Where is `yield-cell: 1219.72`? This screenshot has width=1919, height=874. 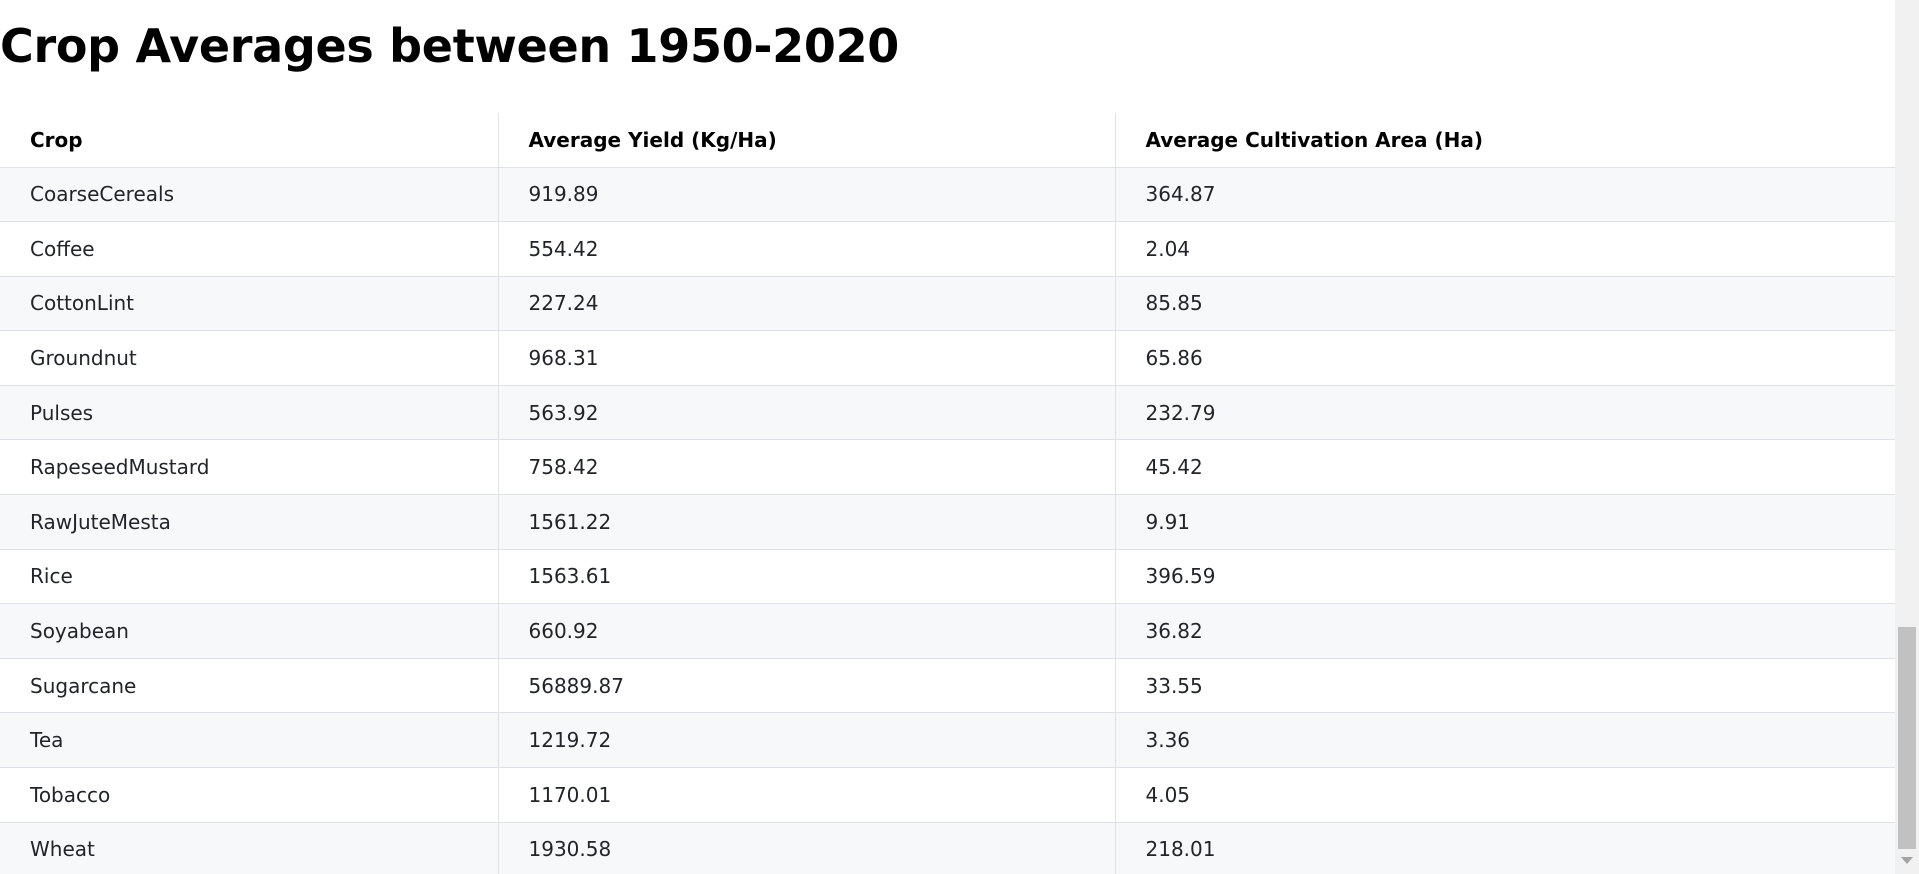 yield-cell: 1219.72 is located at coordinates (806, 740).